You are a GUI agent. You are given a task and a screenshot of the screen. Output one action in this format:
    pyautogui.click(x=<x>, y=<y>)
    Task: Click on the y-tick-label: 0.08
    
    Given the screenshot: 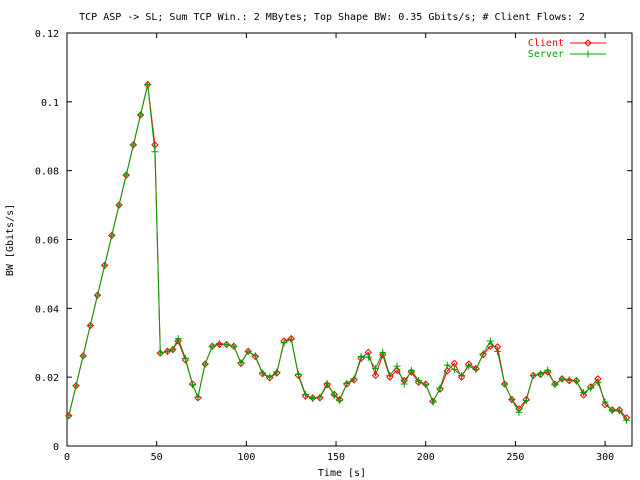 What is the action you would take?
    pyautogui.click(x=47, y=172)
    